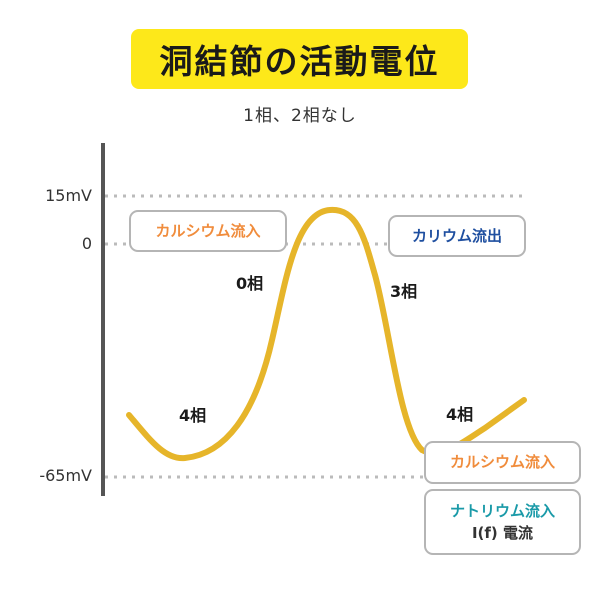 Image resolution: width=600 pixels, height=600 pixels. What do you see at coordinates (502, 510) in the screenshot?
I see `sodium-influx-label: ナトリウム流入` at bounding box center [502, 510].